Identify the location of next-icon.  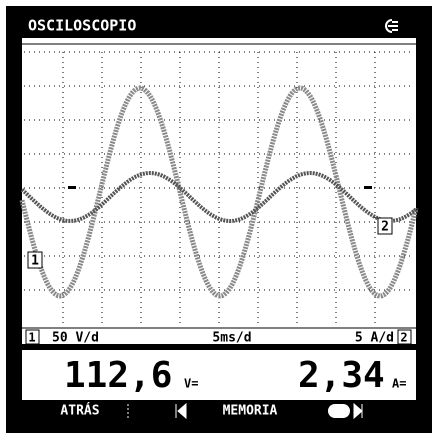
(358, 411).